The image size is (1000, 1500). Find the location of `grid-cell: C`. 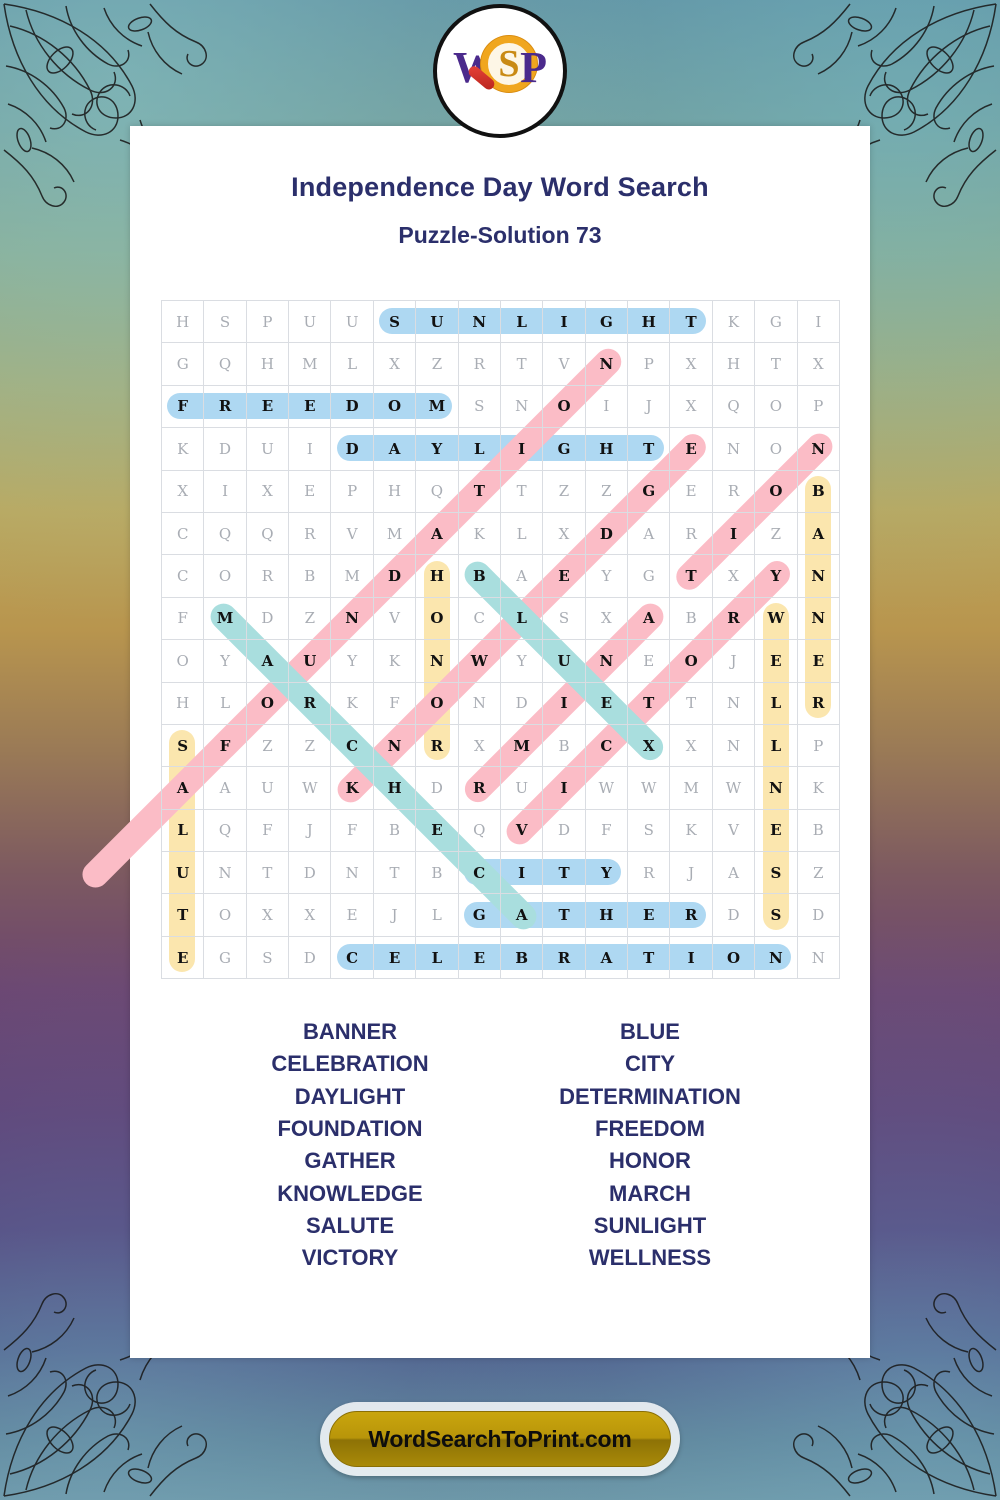

grid-cell: C is located at coordinates (606, 745).